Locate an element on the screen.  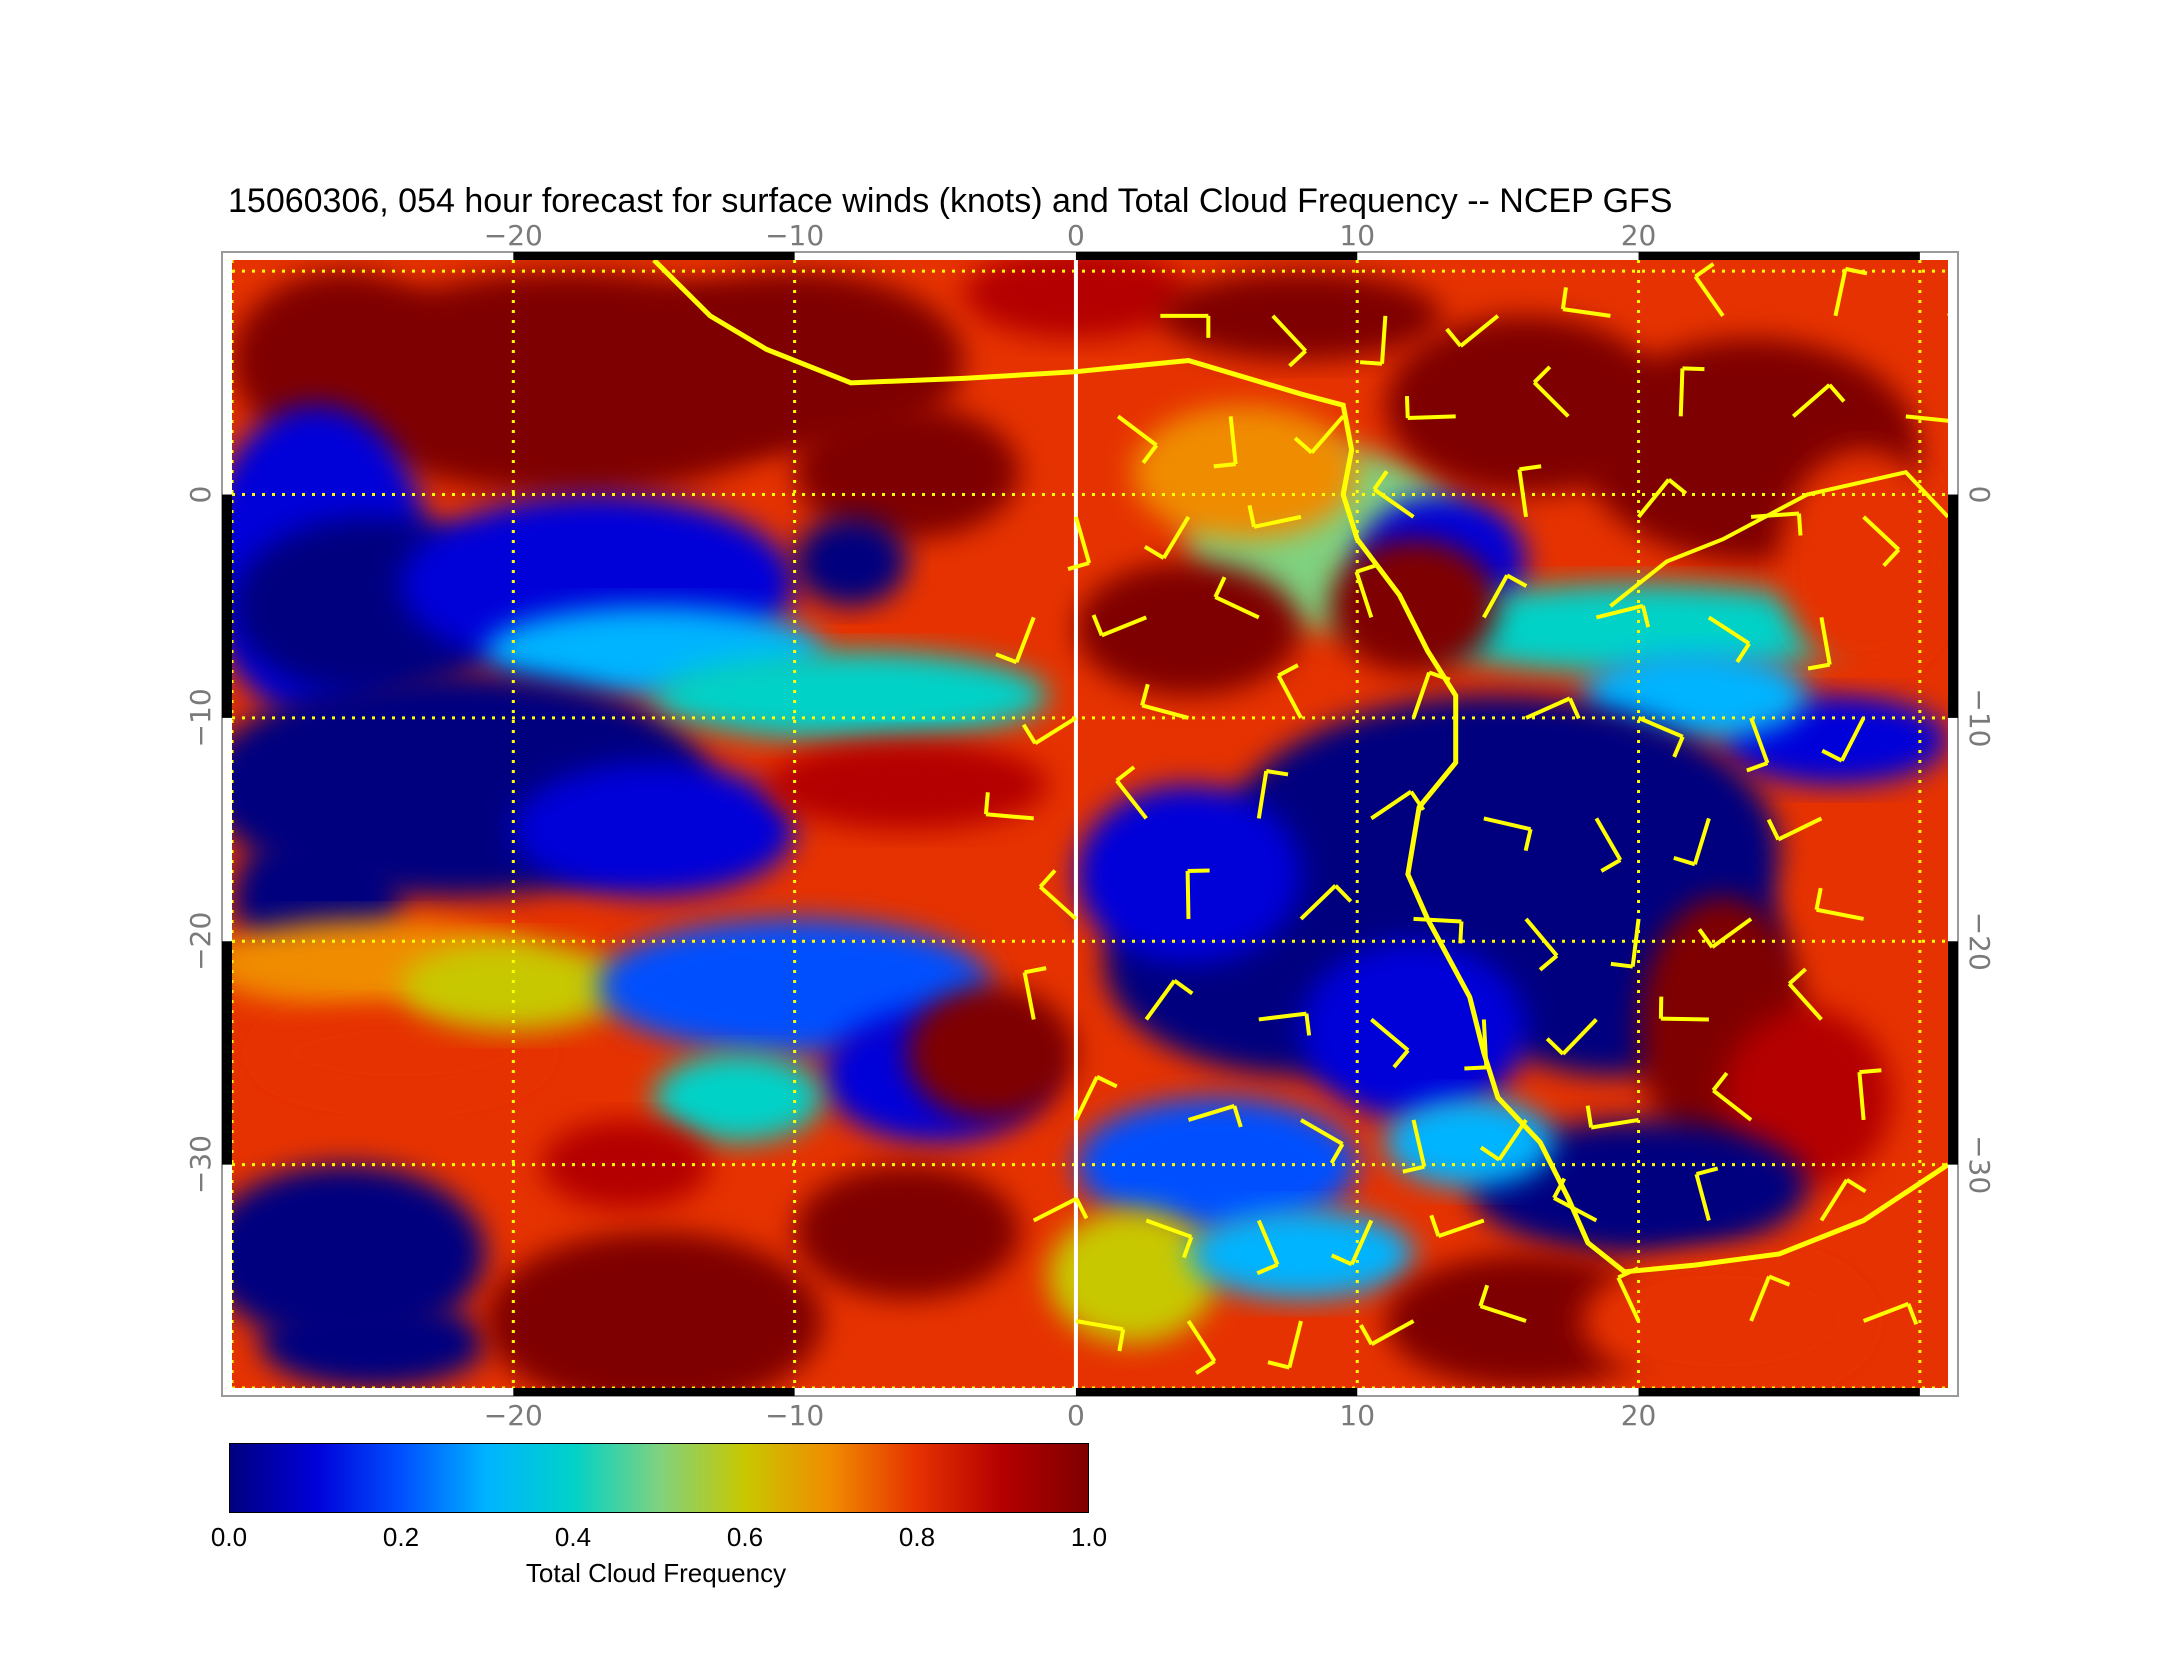
x-tick-label-bottom: −10 is located at coordinates (794, 1415).